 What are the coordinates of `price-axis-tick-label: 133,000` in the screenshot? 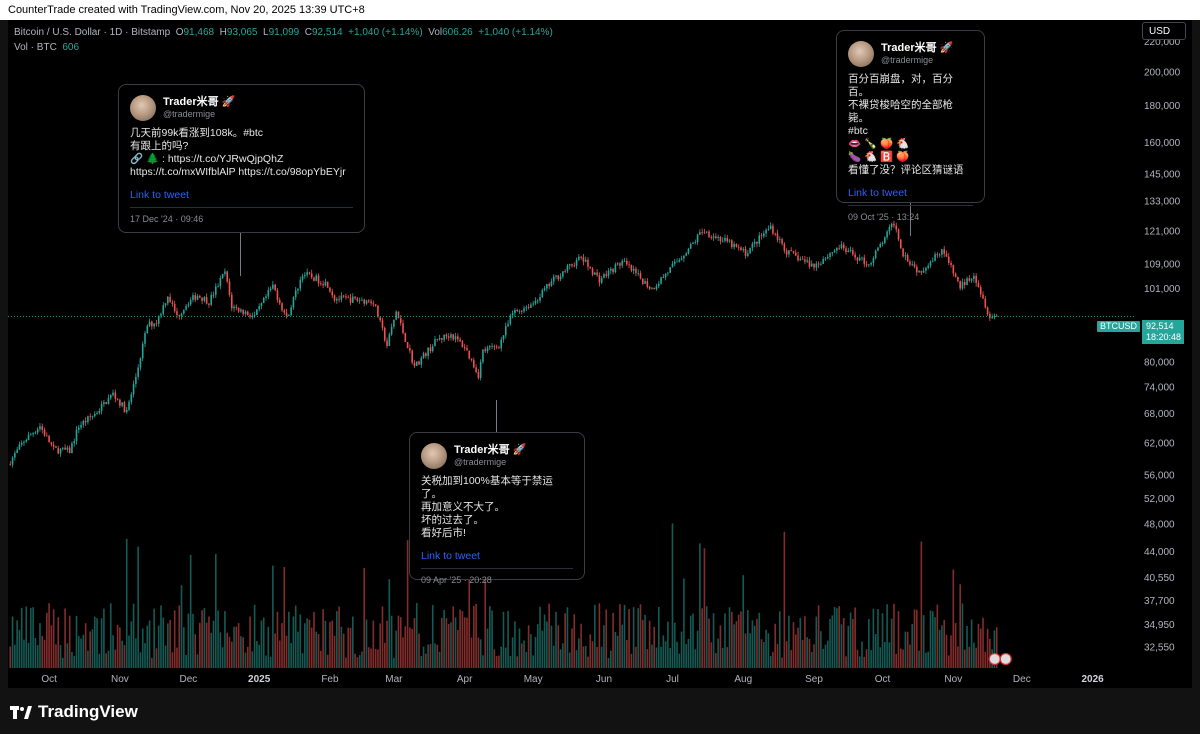 It's located at (1162, 202).